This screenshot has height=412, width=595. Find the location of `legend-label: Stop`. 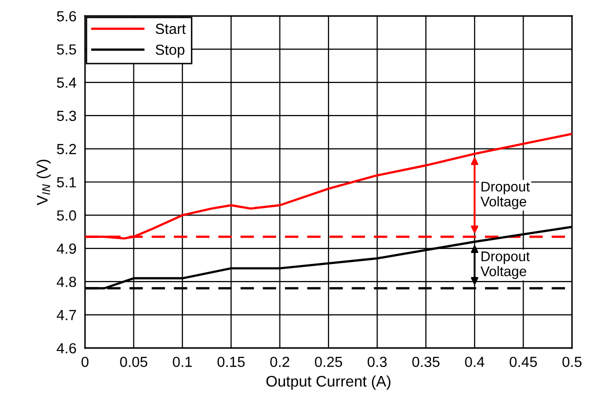

legend-label: Stop is located at coordinates (170, 51).